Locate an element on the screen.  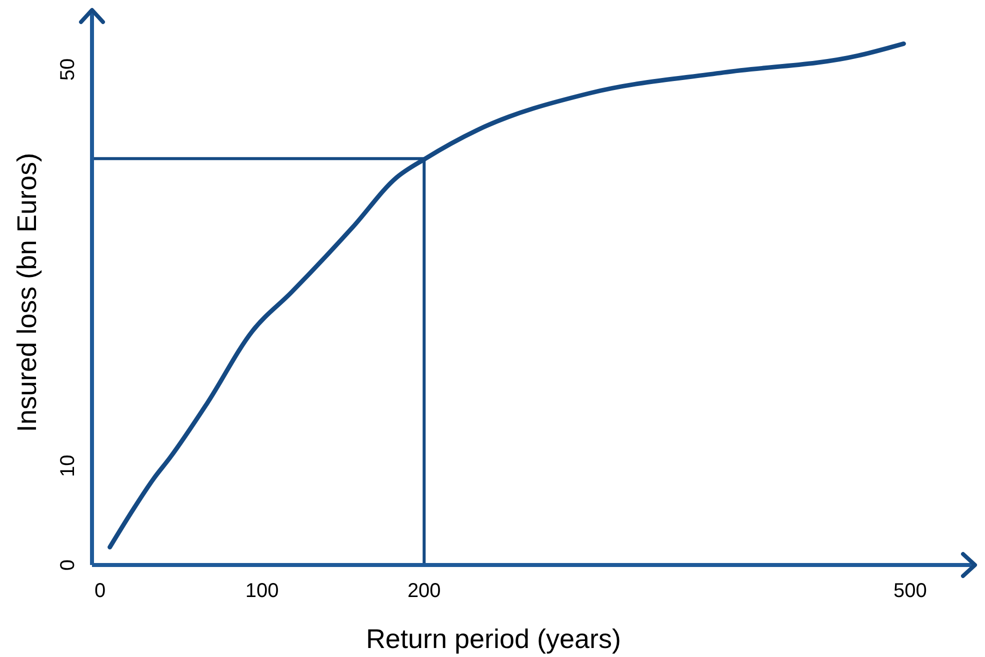
y-tick-label: 0 is located at coordinates (68, 565).